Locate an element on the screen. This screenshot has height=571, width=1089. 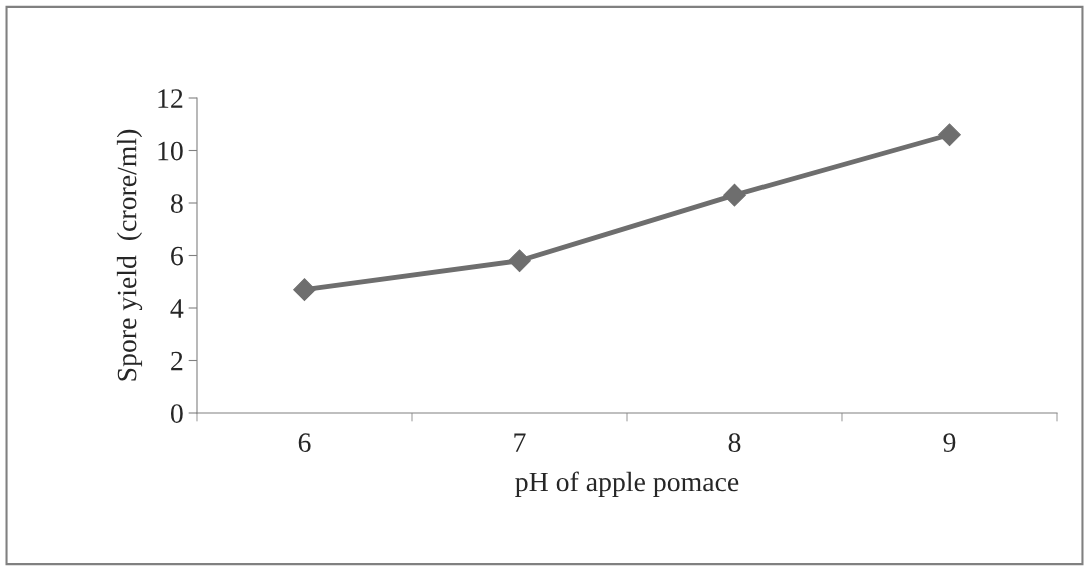
x-tick-label: 9 is located at coordinates (949, 442).